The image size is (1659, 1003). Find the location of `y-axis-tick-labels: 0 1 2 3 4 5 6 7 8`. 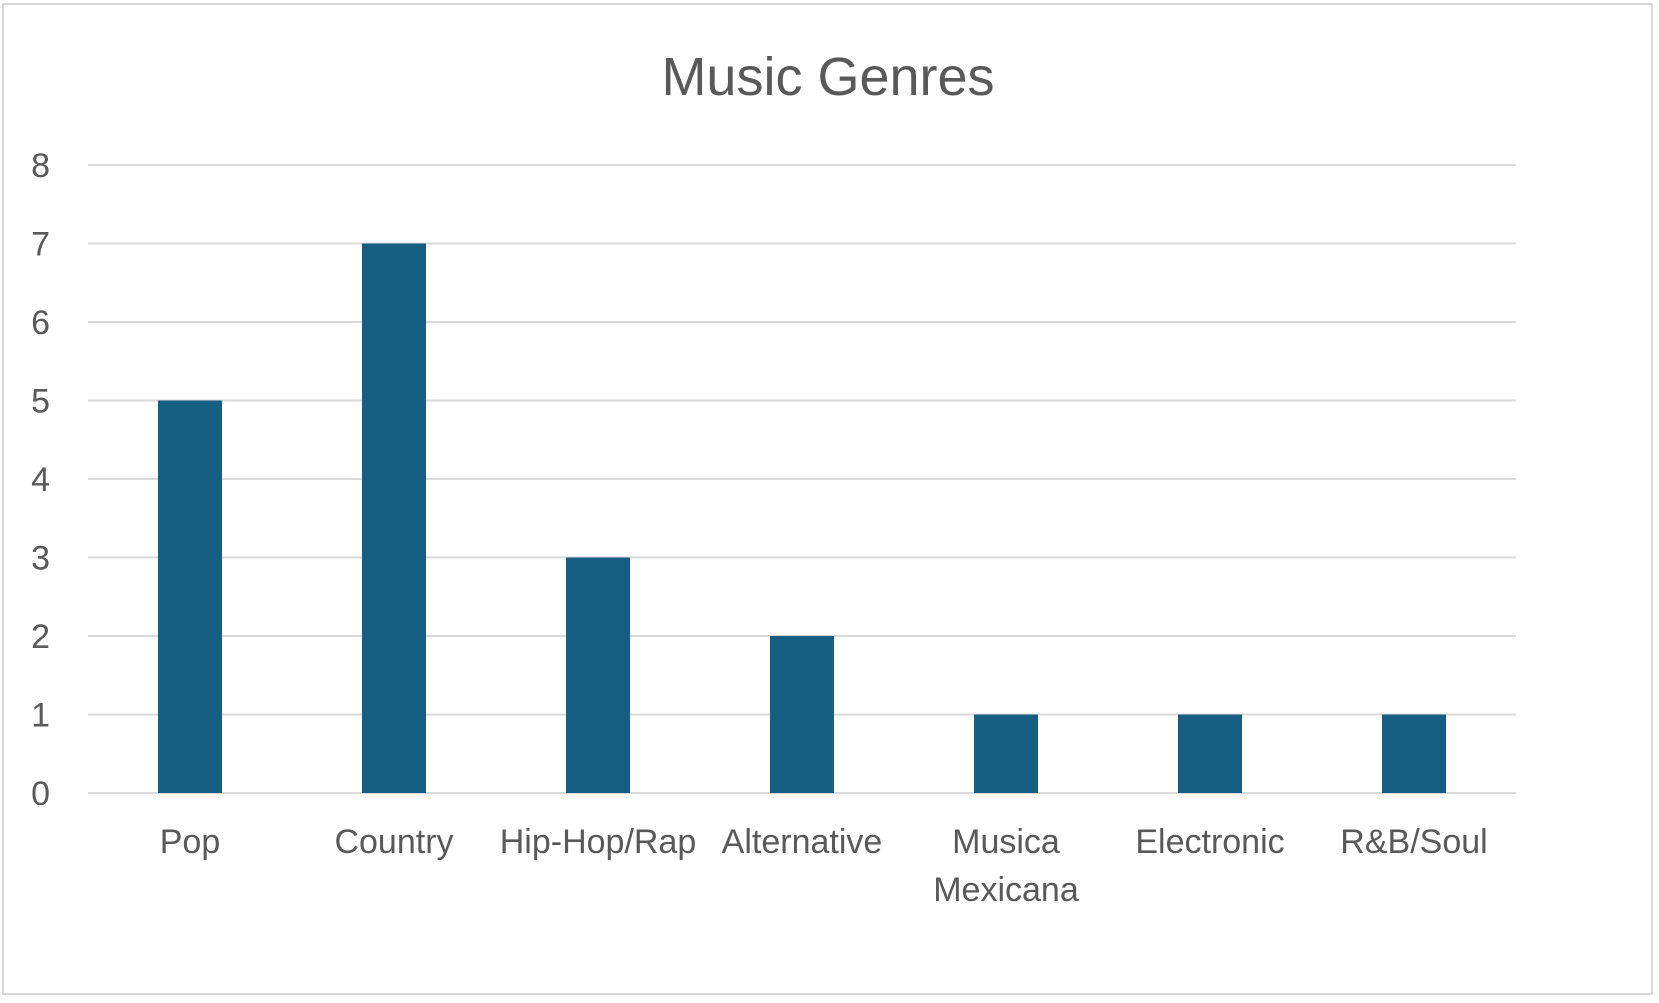

y-axis-tick-labels: 0 1 2 3 4 5 6 7 8 is located at coordinates (40, 480).